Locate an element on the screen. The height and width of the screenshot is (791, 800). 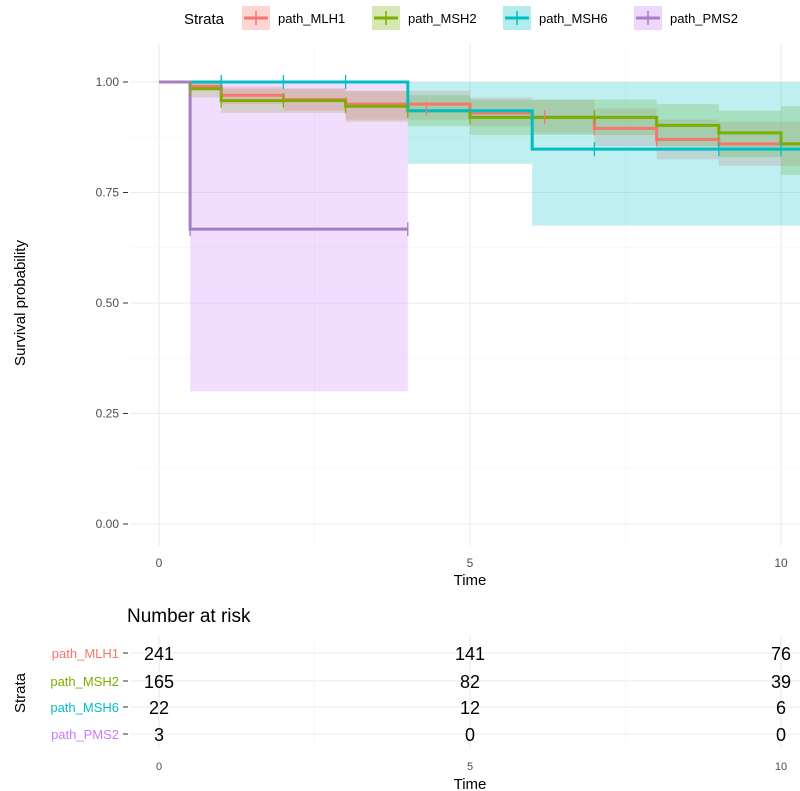
x-tick-label: 5 is located at coordinates (470, 563).